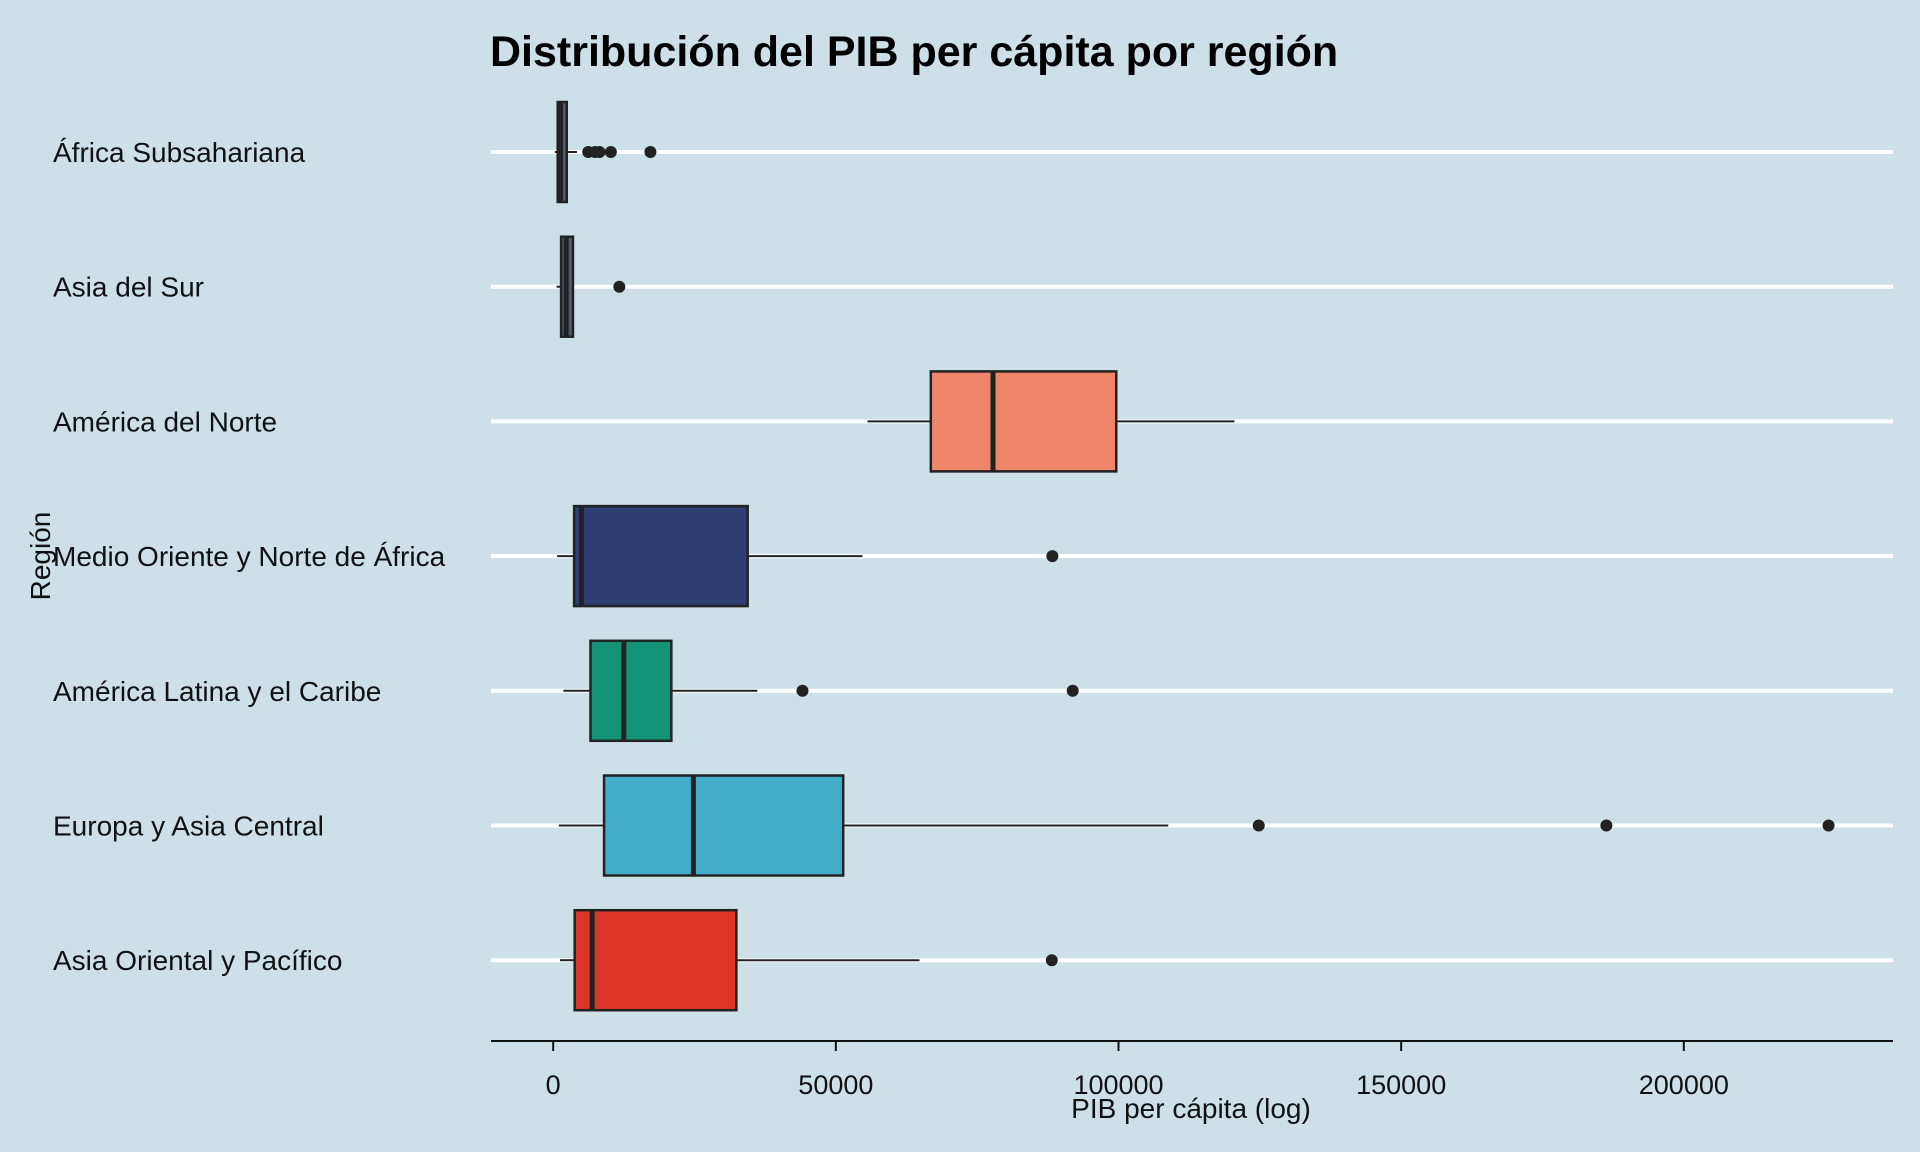 The width and height of the screenshot is (1920, 1152). What do you see at coordinates (165, 421) in the screenshot?
I see `category-label: América del Norte` at bounding box center [165, 421].